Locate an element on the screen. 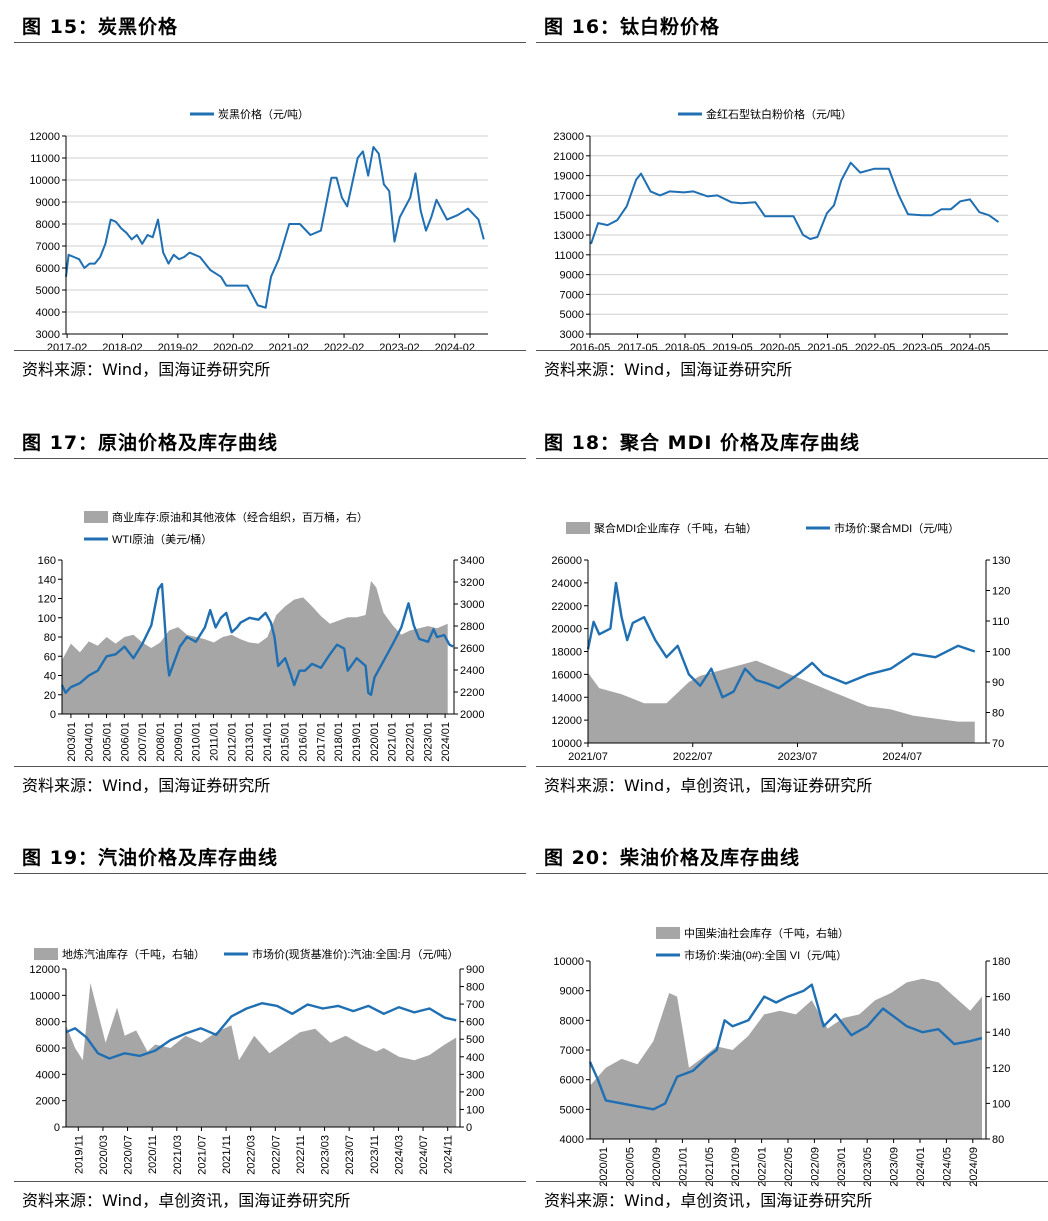 This screenshot has height=1221, width=1048. figure-title: 图 15：炭黑价格 is located at coordinates (100, 27).